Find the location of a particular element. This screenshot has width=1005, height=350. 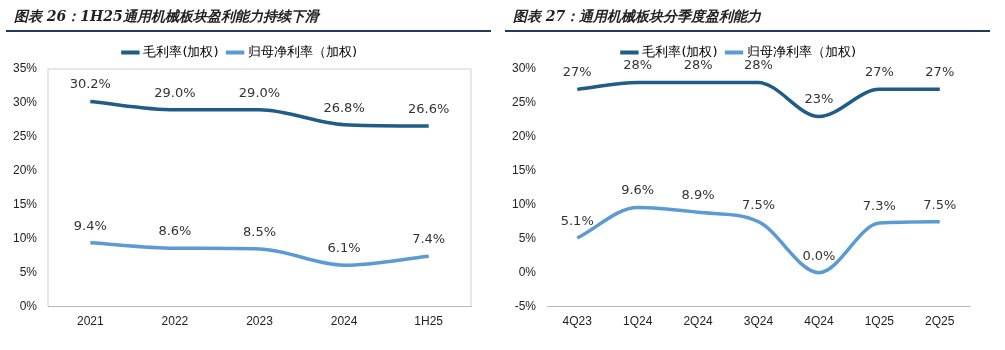

x-tick-label: 4Q24 is located at coordinates (819, 321).